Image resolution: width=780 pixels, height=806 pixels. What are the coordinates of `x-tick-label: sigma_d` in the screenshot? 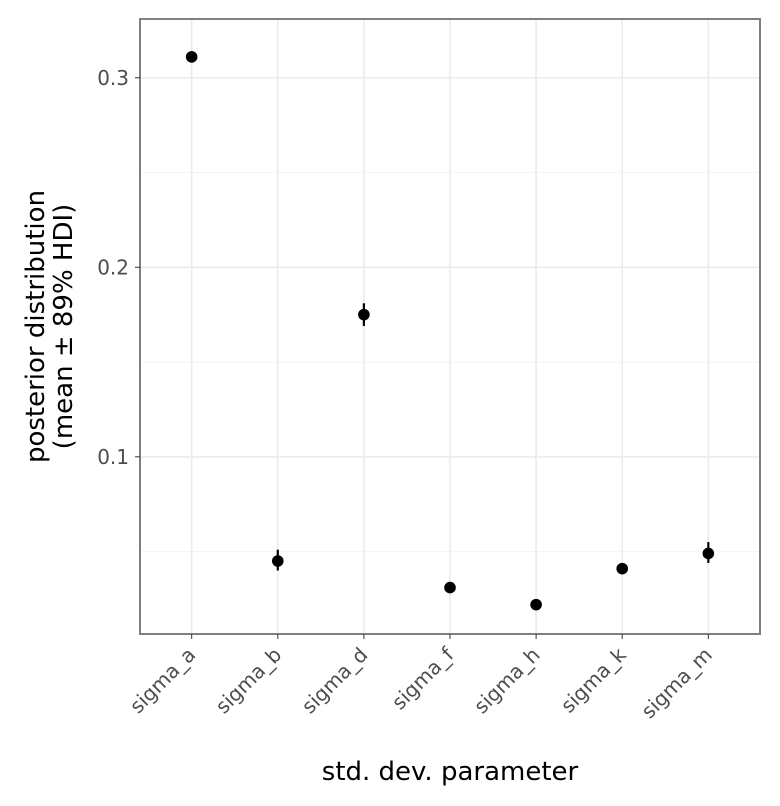 It's located at (335, 681).